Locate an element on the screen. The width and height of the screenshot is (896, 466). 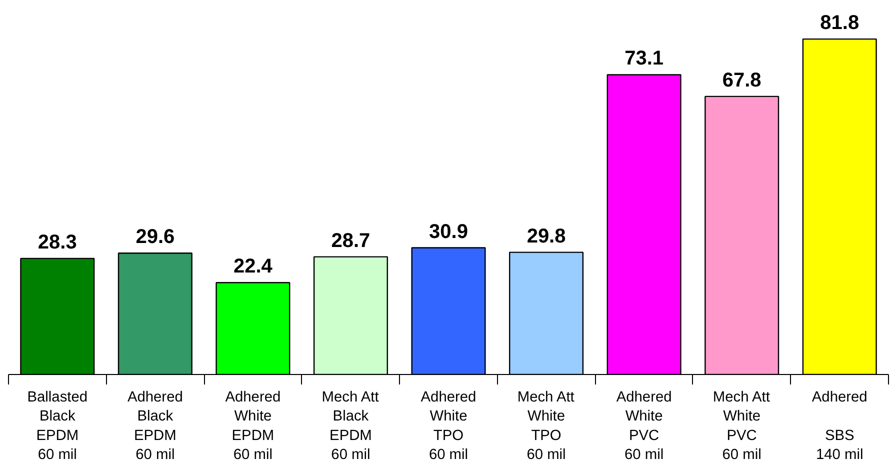
category-label: Adhered SBS 140 mil is located at coordinates (840, 427).